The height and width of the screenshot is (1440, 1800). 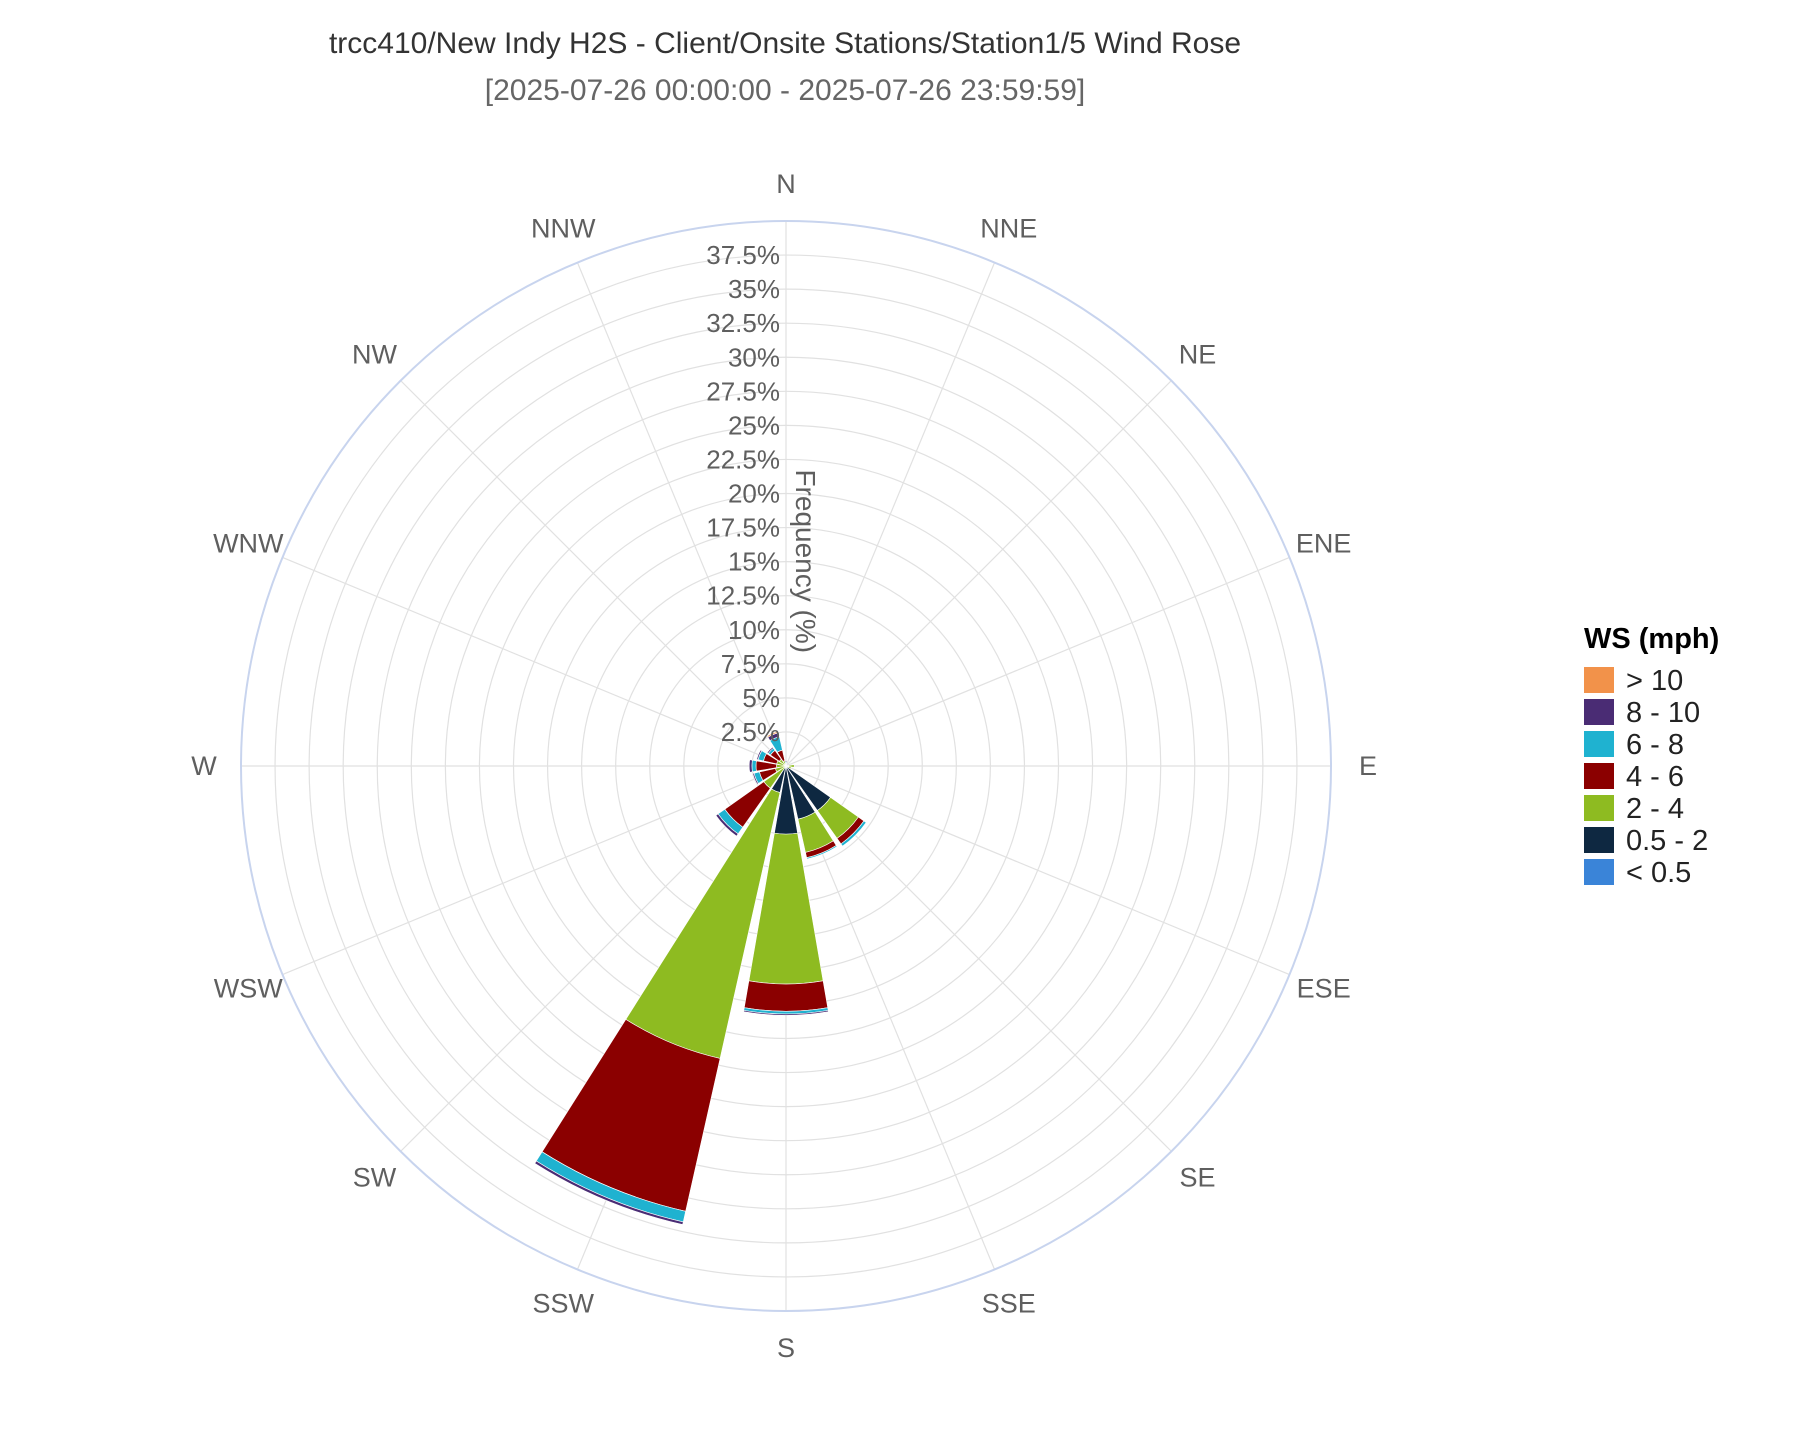 What do you see at coordinates (374, 354) in the screenshot?
I see `direction-label-nw: NW` at bounding box center [374, 354].